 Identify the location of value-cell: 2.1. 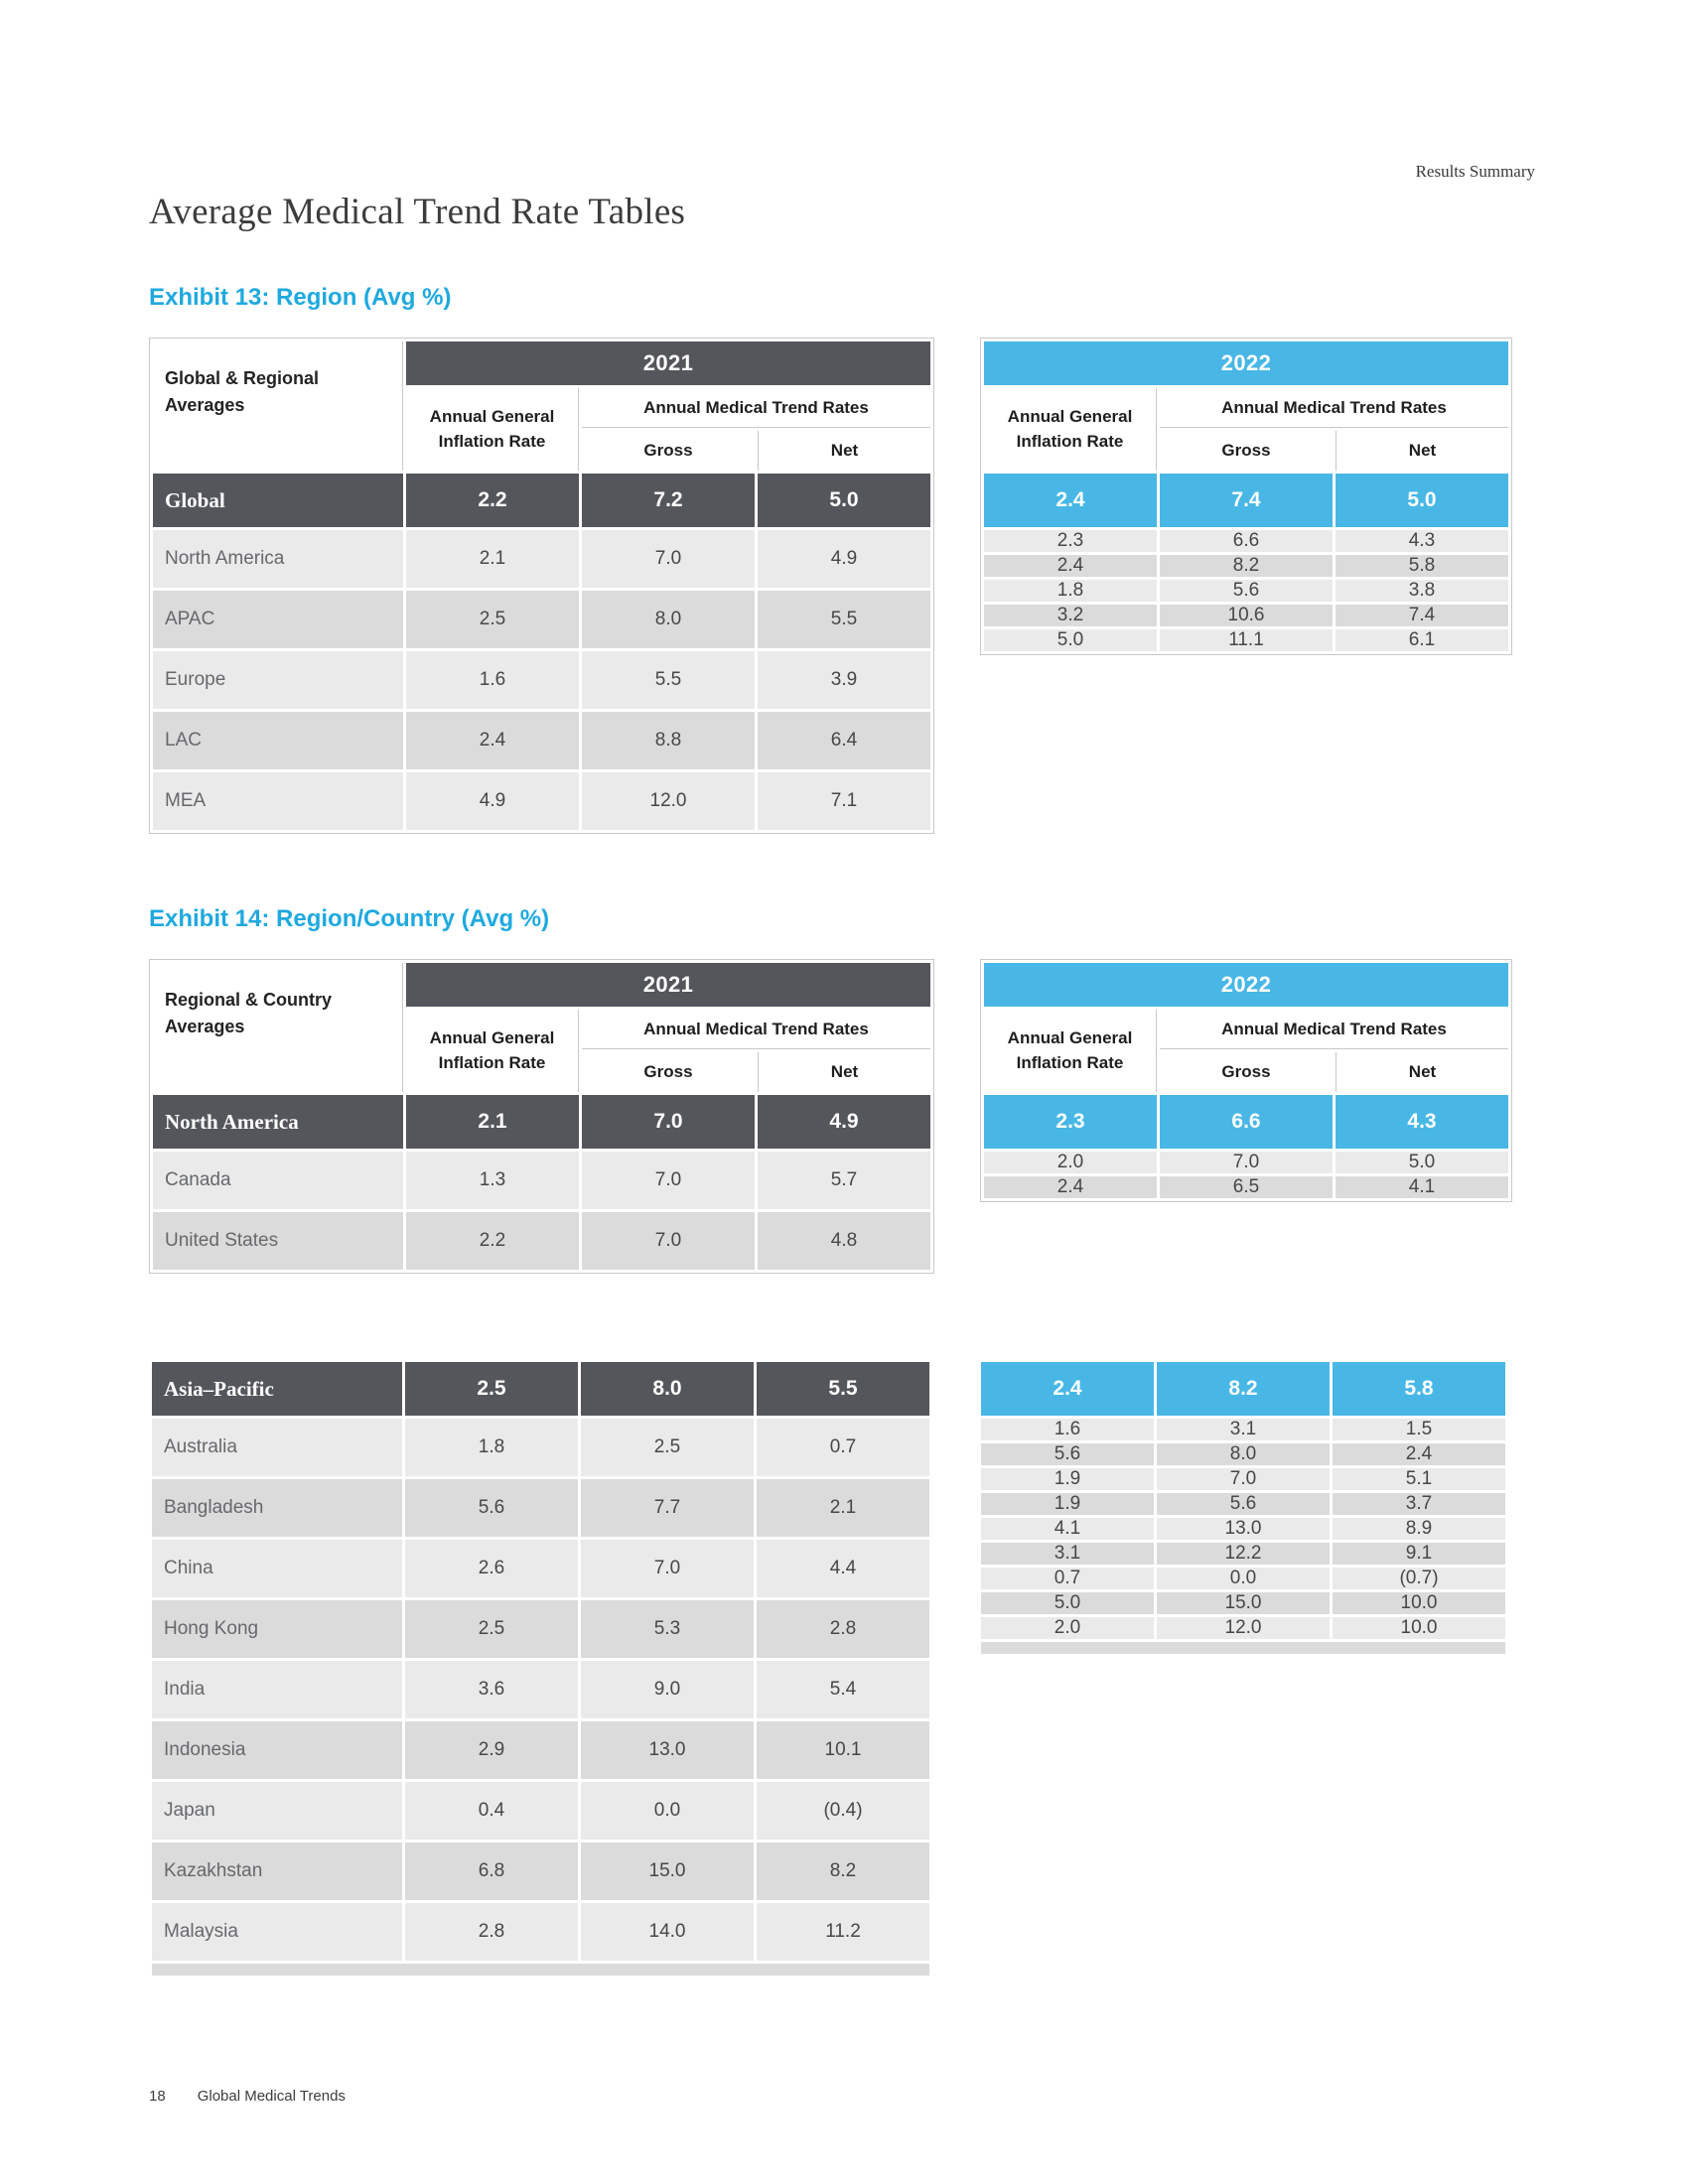
(492, 1122).